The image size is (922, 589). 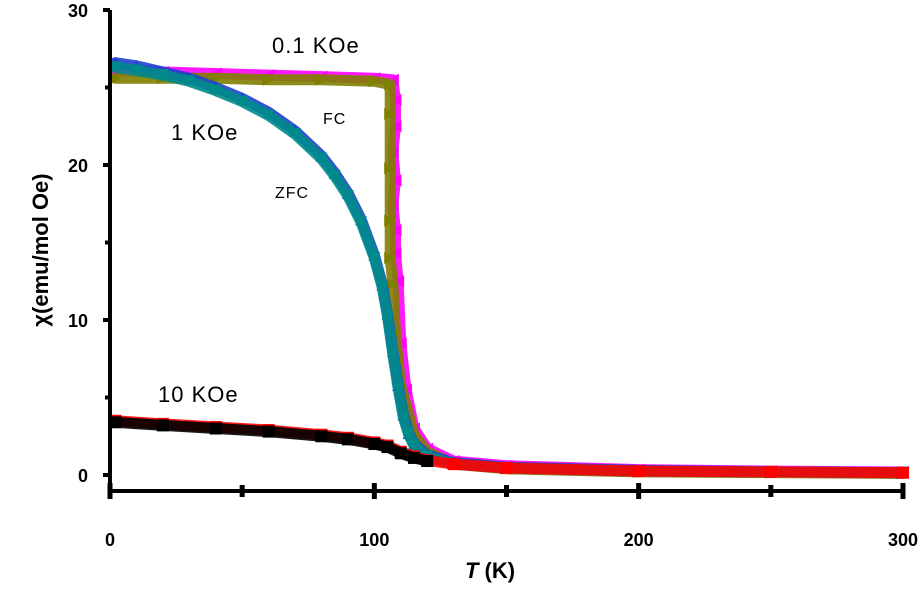 What do you see at coordinates (204, 132) in the screenshot?
I see `annotation-field-1-koe: 1 KOe` at bounding box center [204, 132].